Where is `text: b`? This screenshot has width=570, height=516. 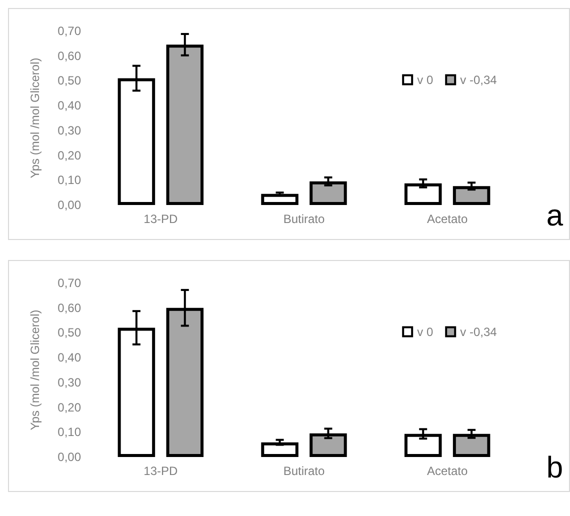 text: b is located at coordinates (555, 468).